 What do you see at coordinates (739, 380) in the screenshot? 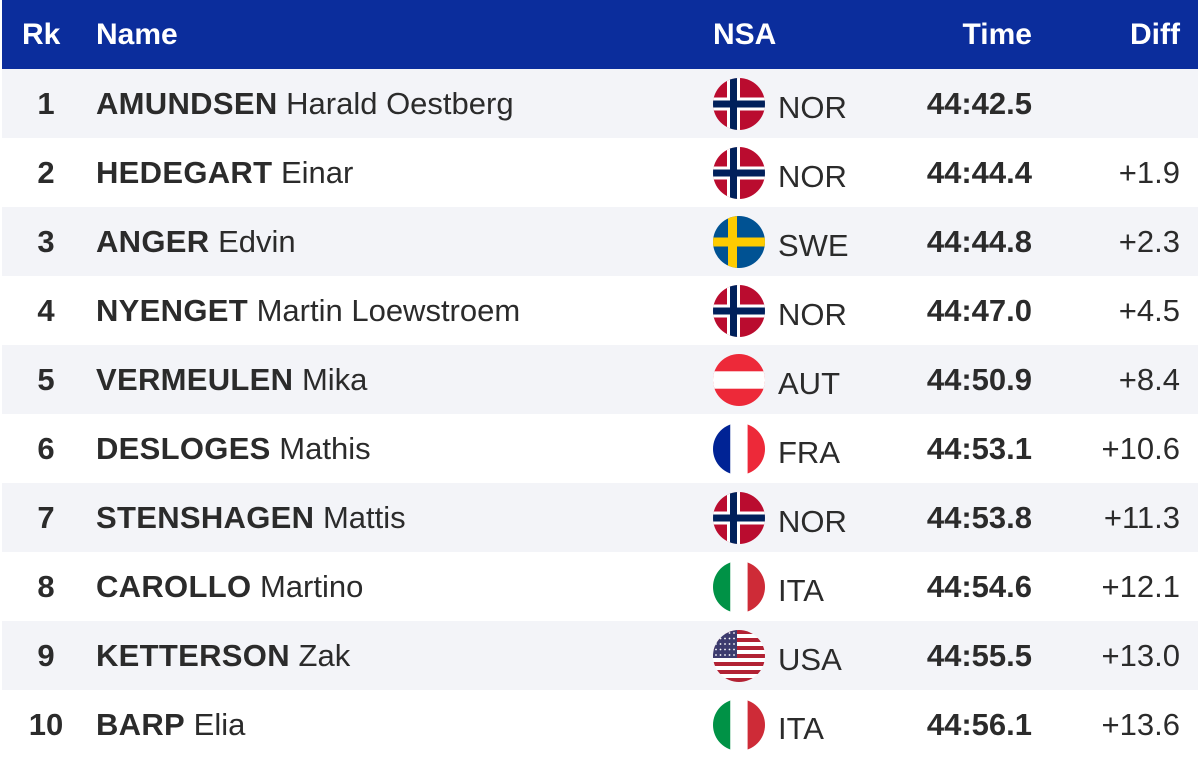
I see `austria-flag-icon` at bounding box center [739, 380].